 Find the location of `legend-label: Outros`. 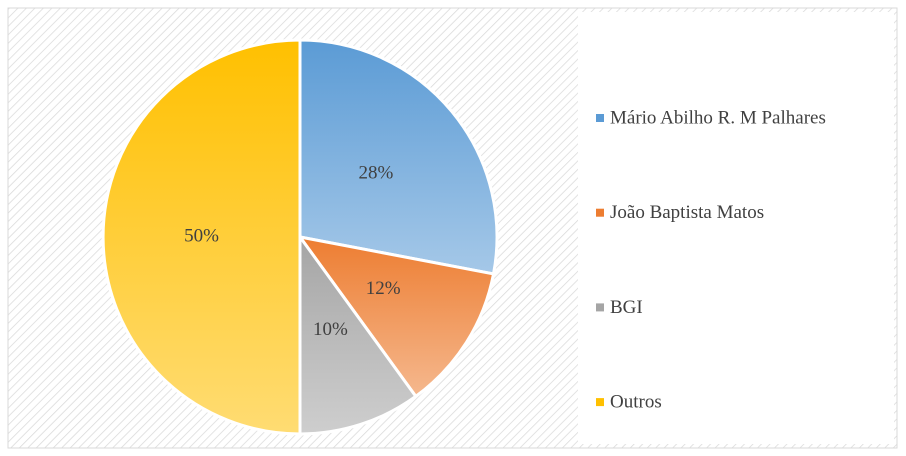

legend-label: Outros is located at coordinates (636, 401).